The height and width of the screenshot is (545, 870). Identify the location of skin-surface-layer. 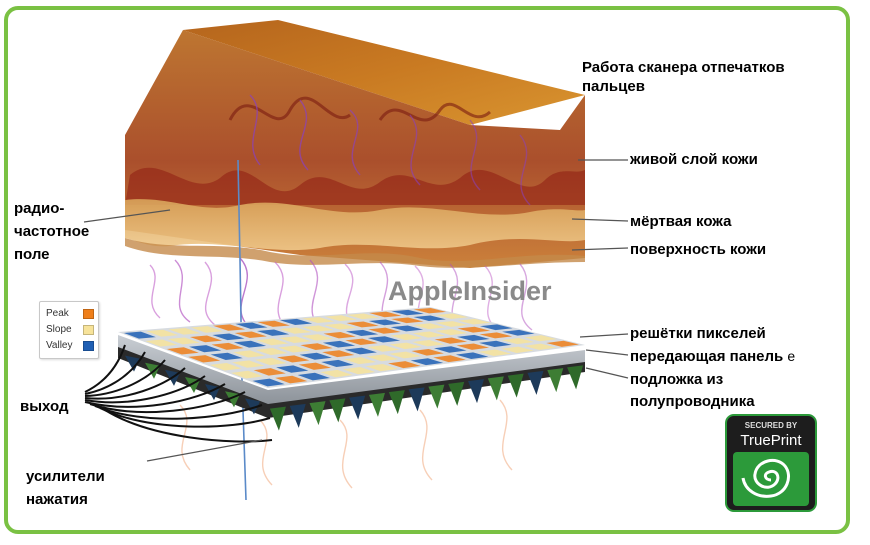
(355, 253).